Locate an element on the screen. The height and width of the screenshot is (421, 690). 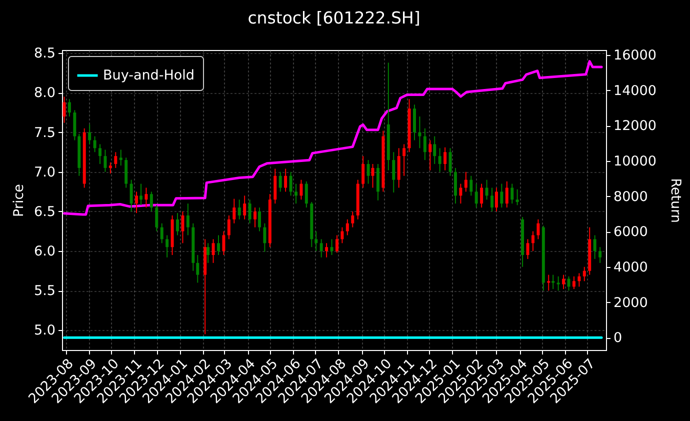
y2-axis-title: Return is located at coordinates (675, 200).